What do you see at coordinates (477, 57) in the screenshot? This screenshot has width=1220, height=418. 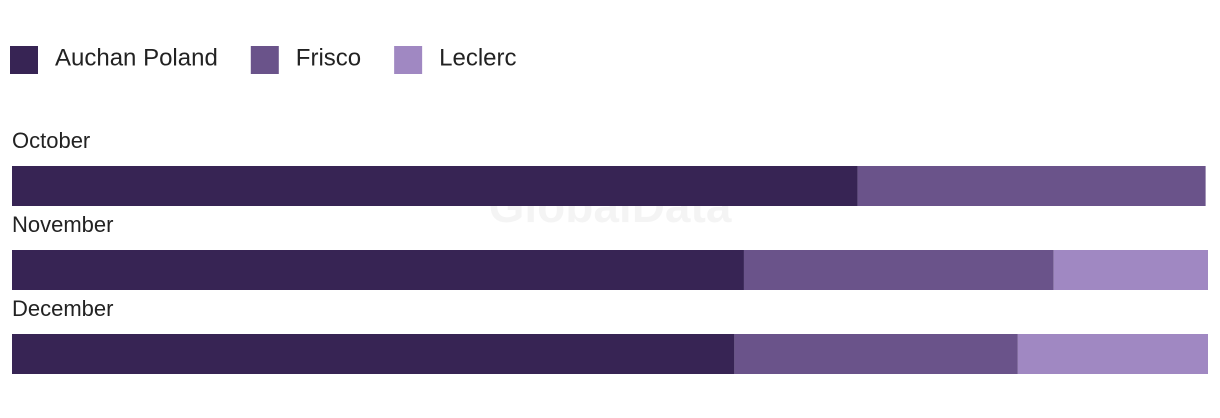 I see `legend-label: Leclerc` at bounding box center [477, 57].